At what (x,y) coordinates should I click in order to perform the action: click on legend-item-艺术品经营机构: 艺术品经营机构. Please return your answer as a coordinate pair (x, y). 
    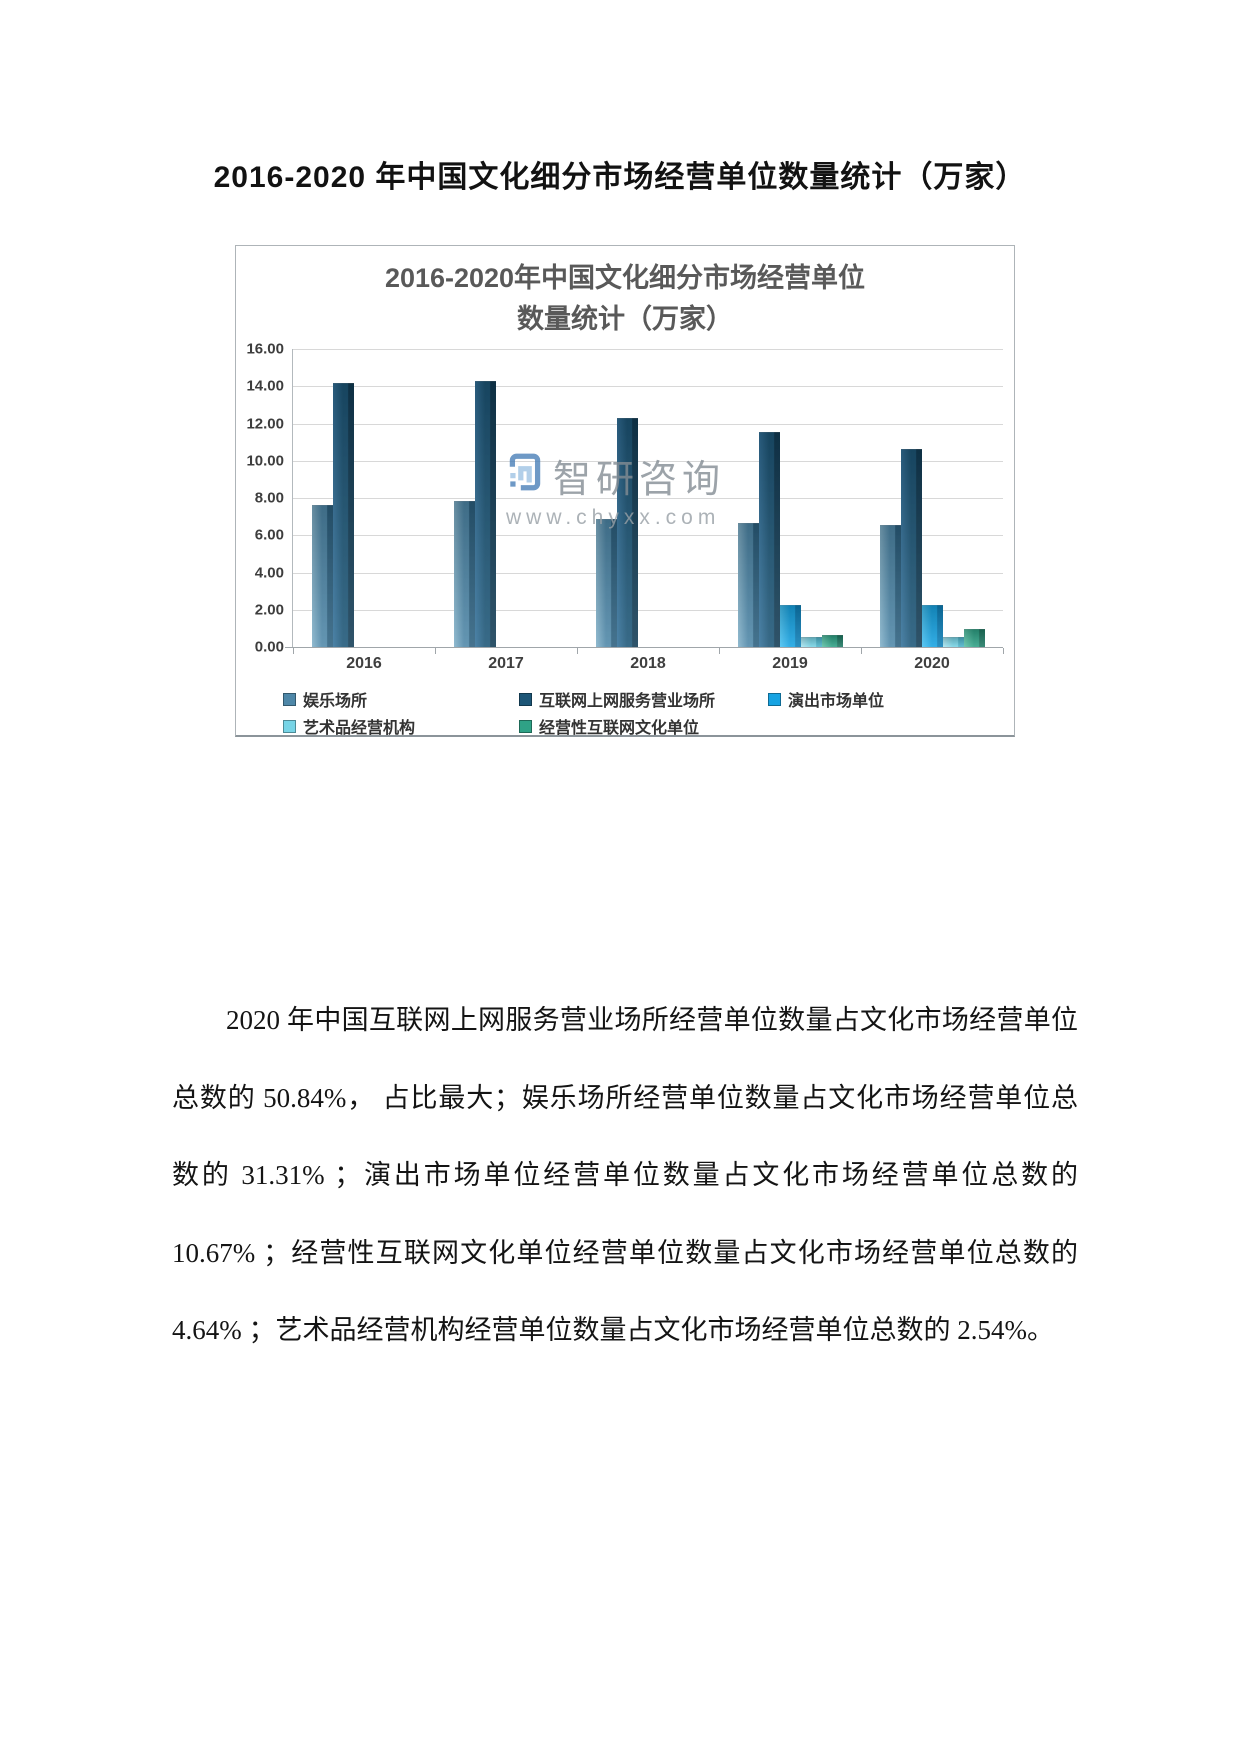
    Looking at the image, I should click on (349, 726).